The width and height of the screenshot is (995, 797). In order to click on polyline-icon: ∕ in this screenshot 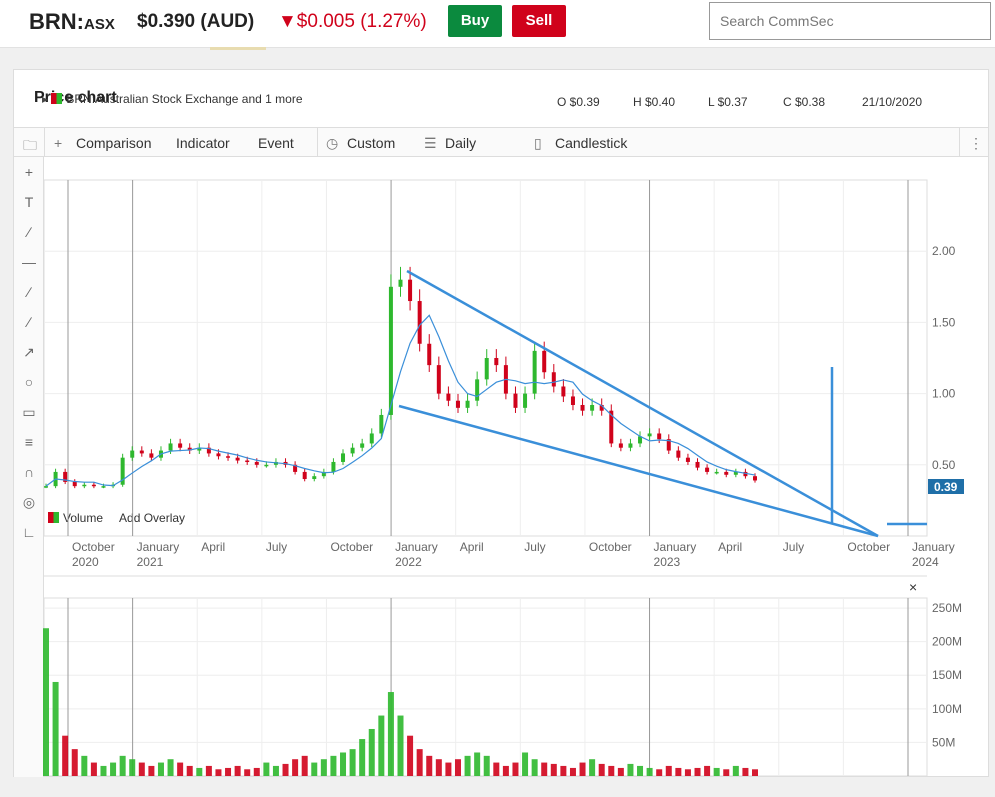, I will do `click(29, 322)`.